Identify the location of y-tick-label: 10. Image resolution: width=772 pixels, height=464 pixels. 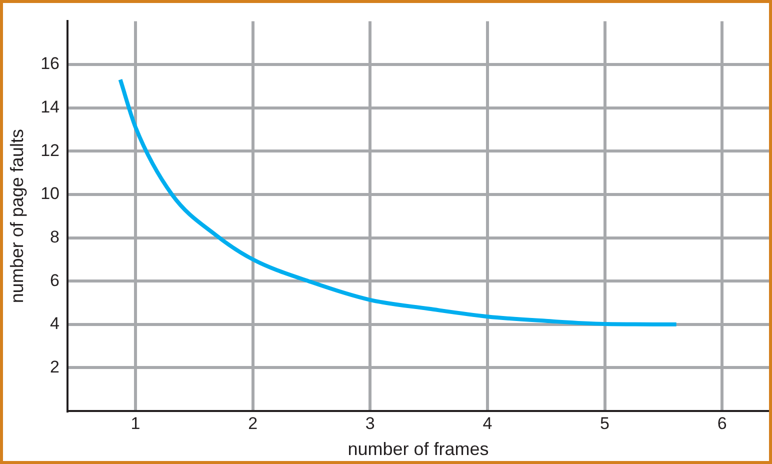
(50, 194).